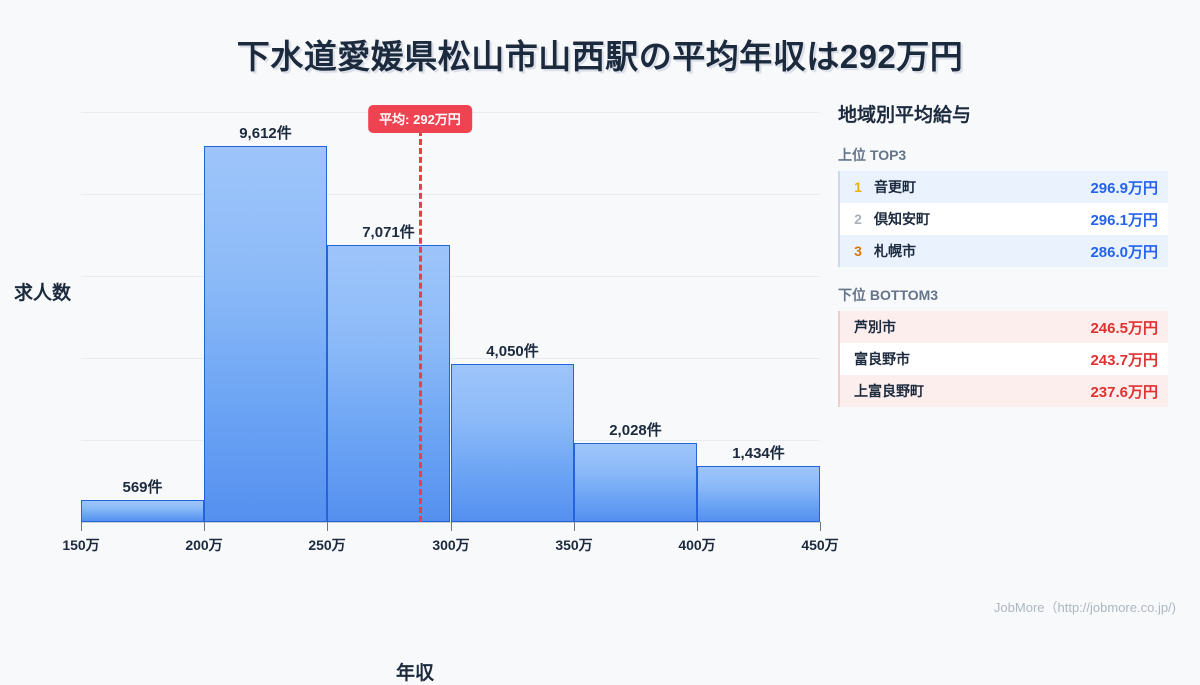 Image resolution: width=1200 pixels, height=685 pixels. What do you see at coordinates (858, 219) in the screenshot?
I see `rank-number: 2` at bounding box center [858, 219].